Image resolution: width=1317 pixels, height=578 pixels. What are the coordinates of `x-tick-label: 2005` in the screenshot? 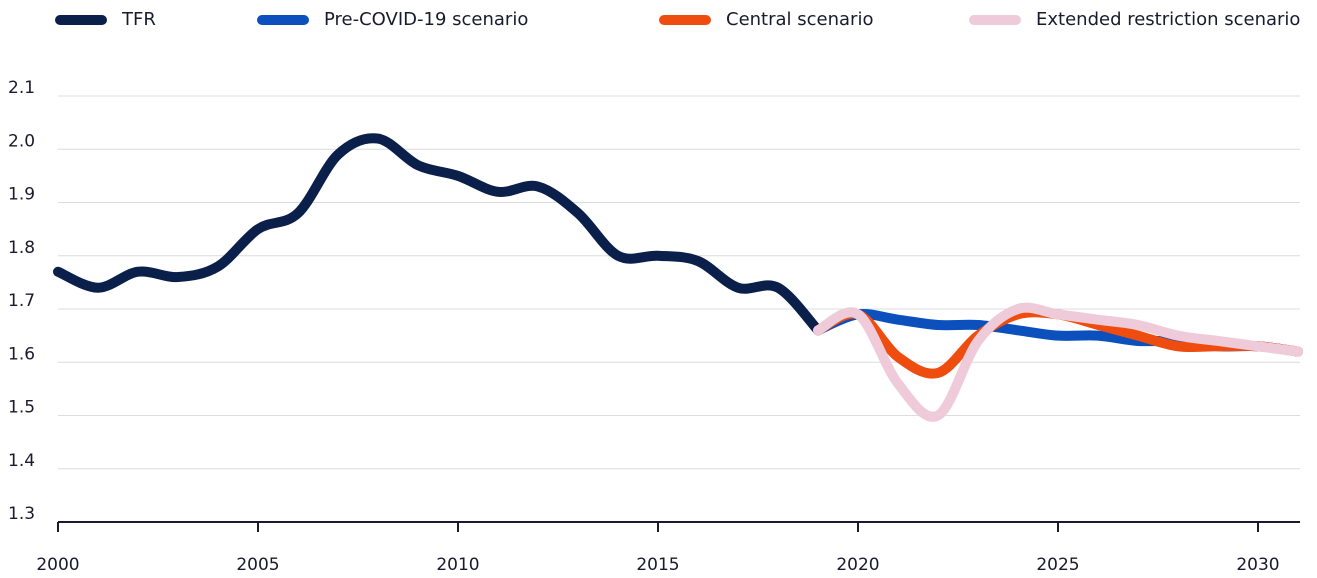 It's located at (257, 565).